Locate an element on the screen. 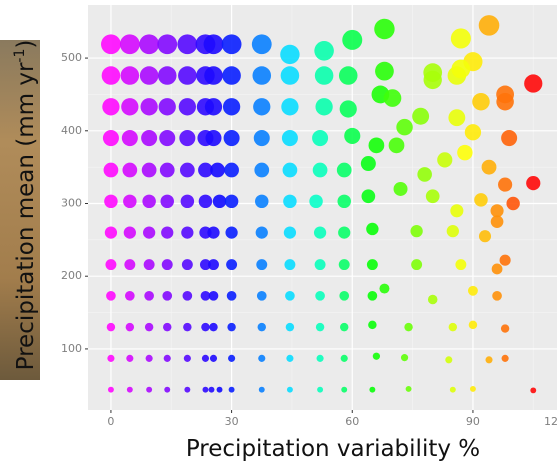  x-tick-label: 120 is located at coordinates (550, 421).